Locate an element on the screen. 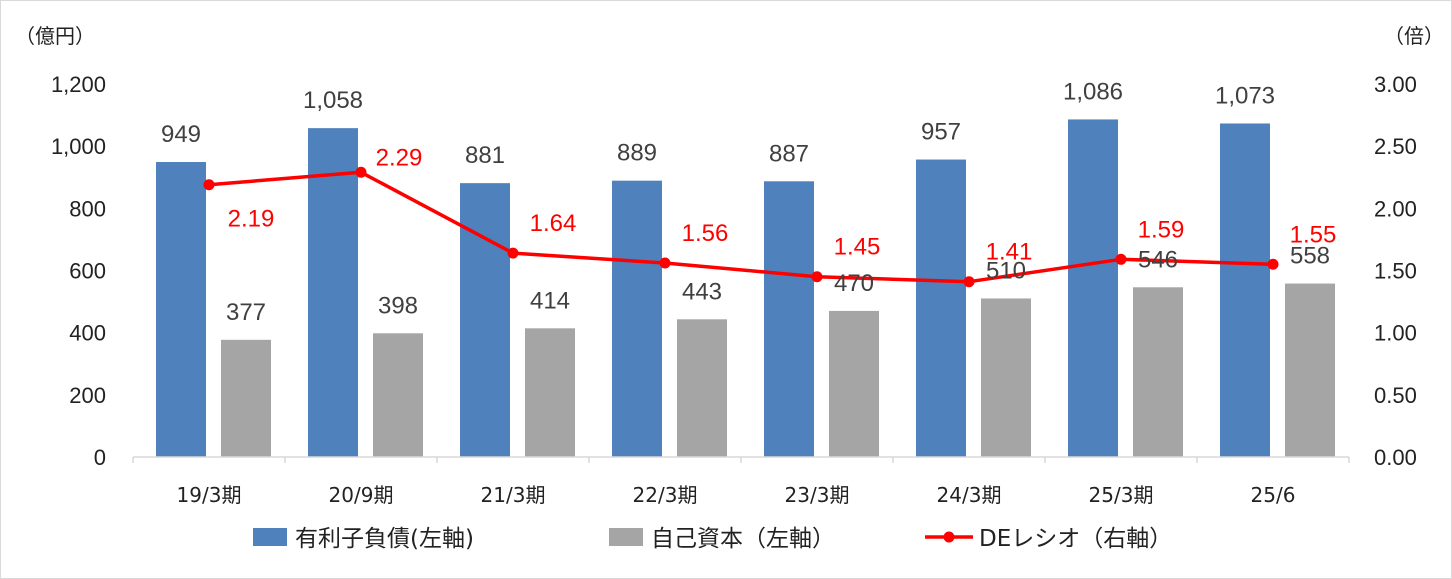 The image size is (1452, 579). de-ratio-data-label: 1.64 is located at coordinates (553, 223).